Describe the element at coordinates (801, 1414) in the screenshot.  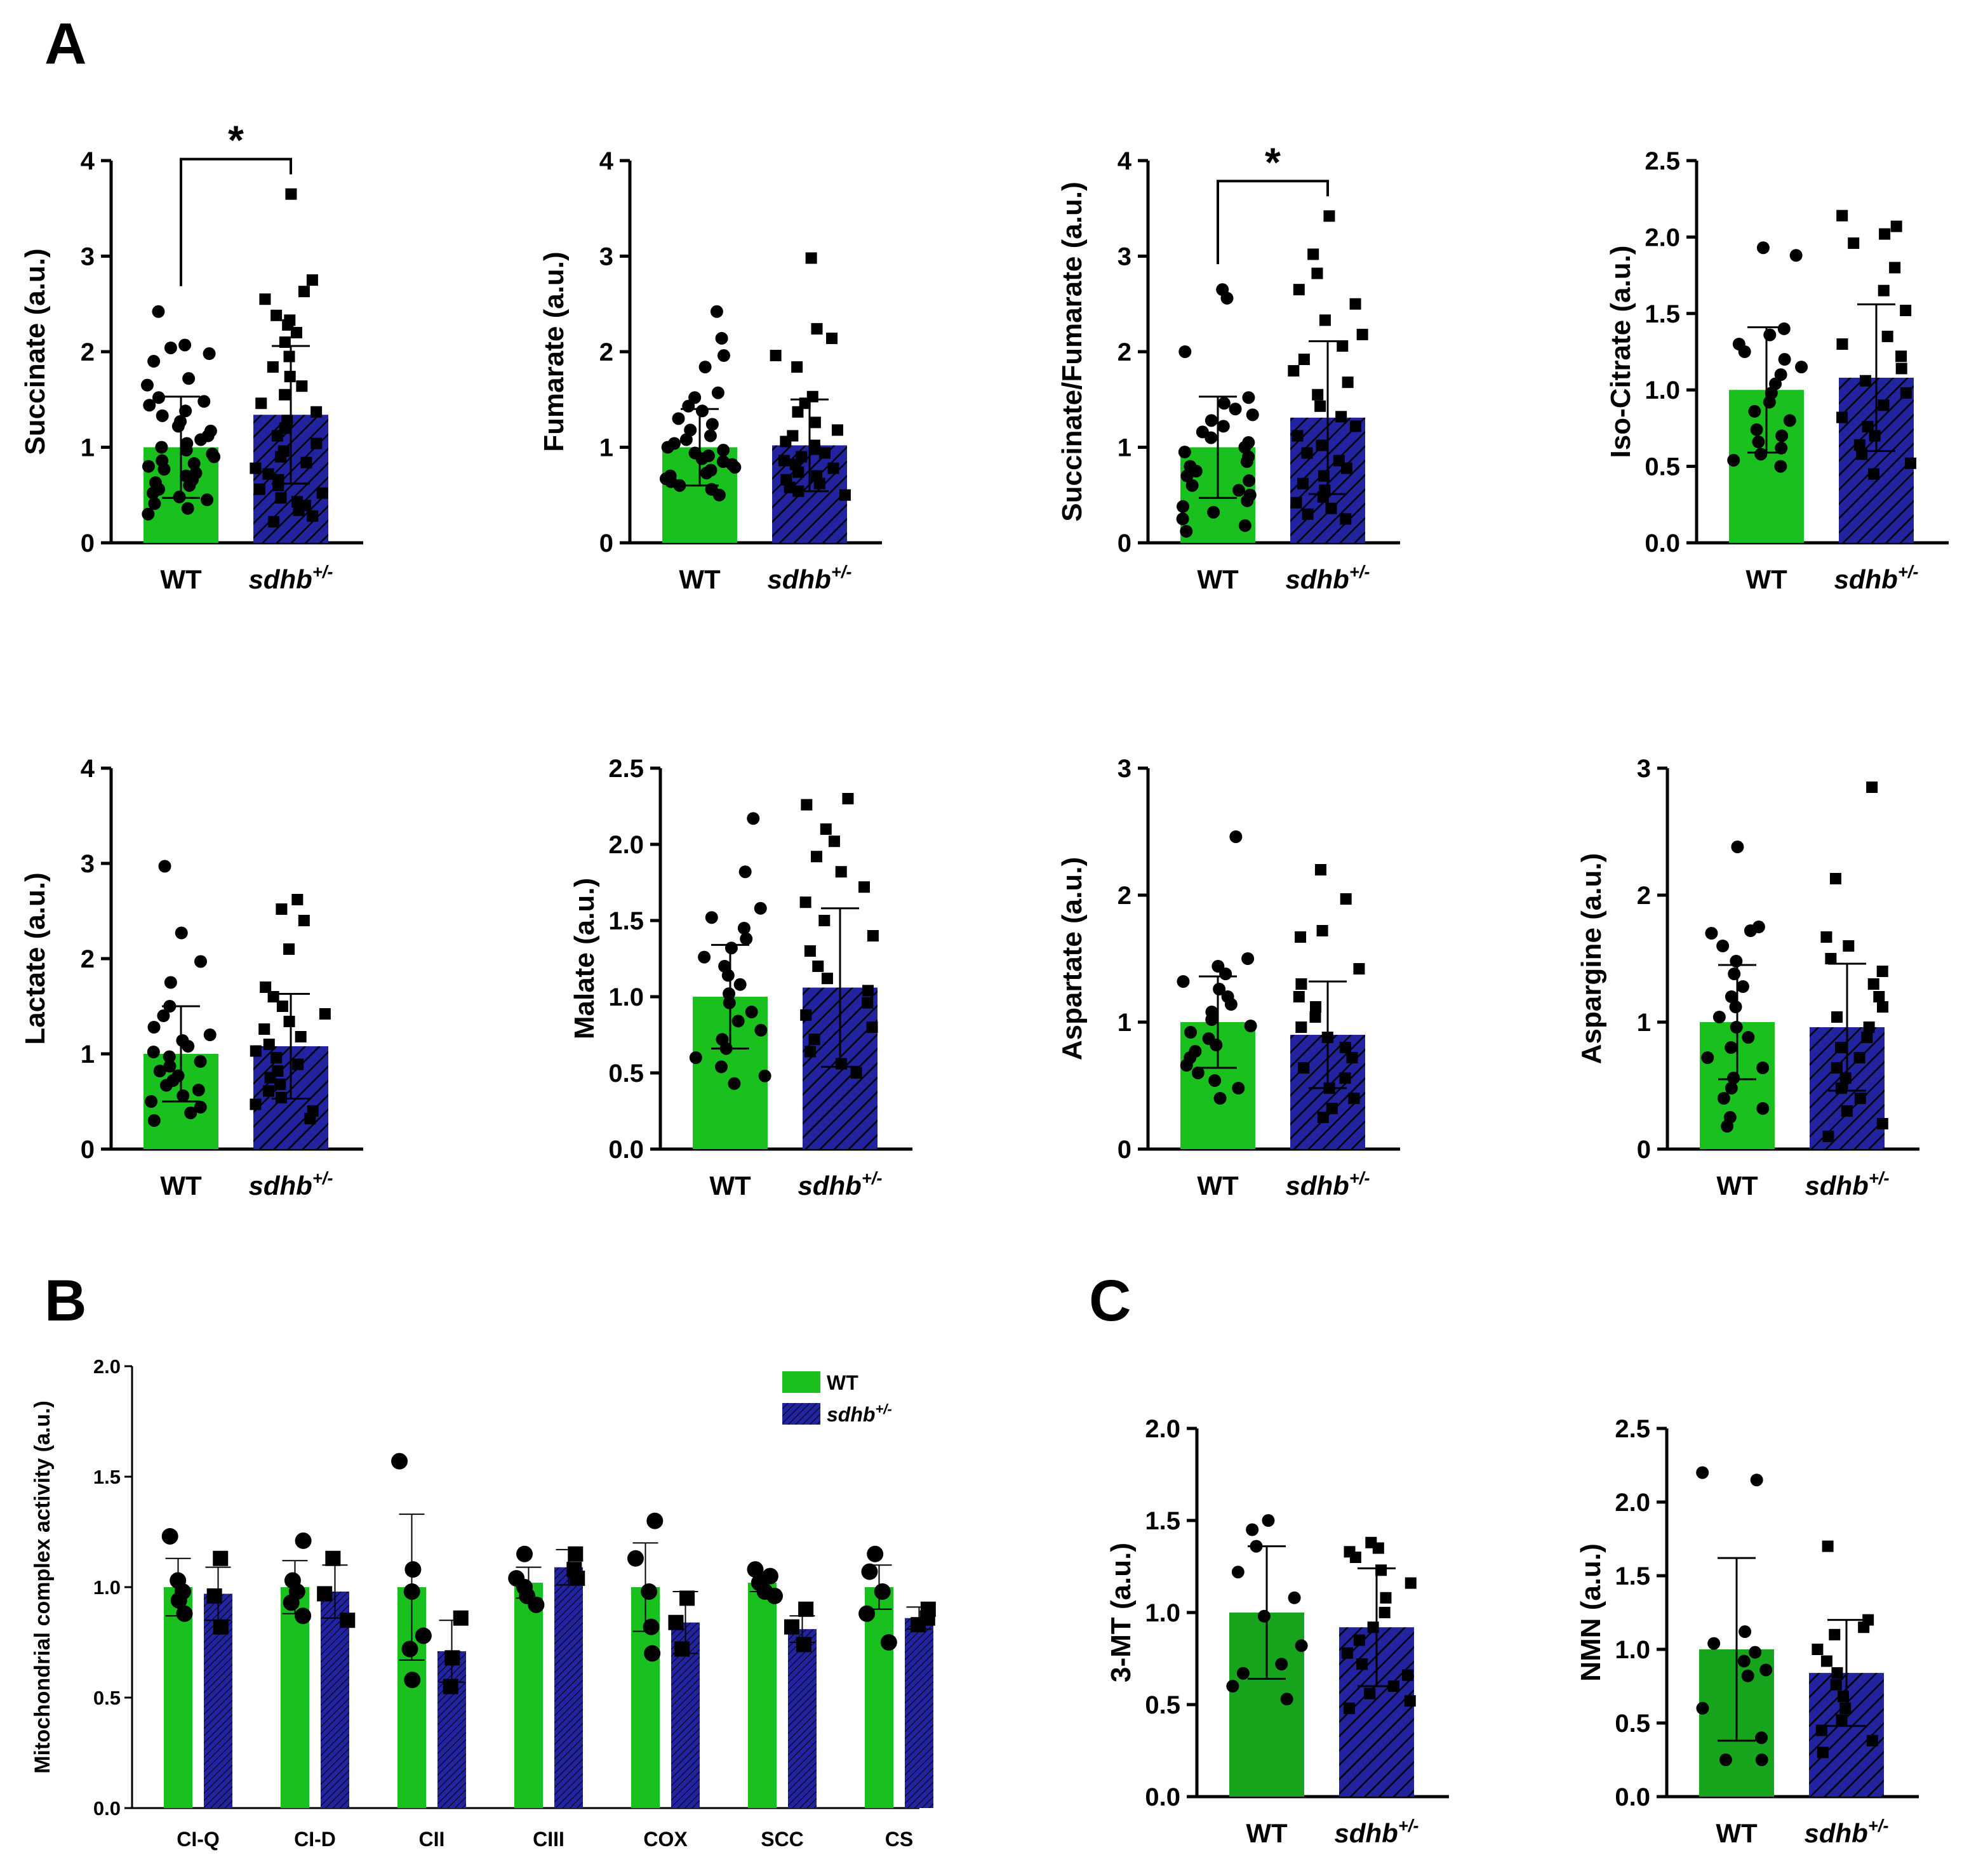
I see `legend-swatch-sdhb` at that location.